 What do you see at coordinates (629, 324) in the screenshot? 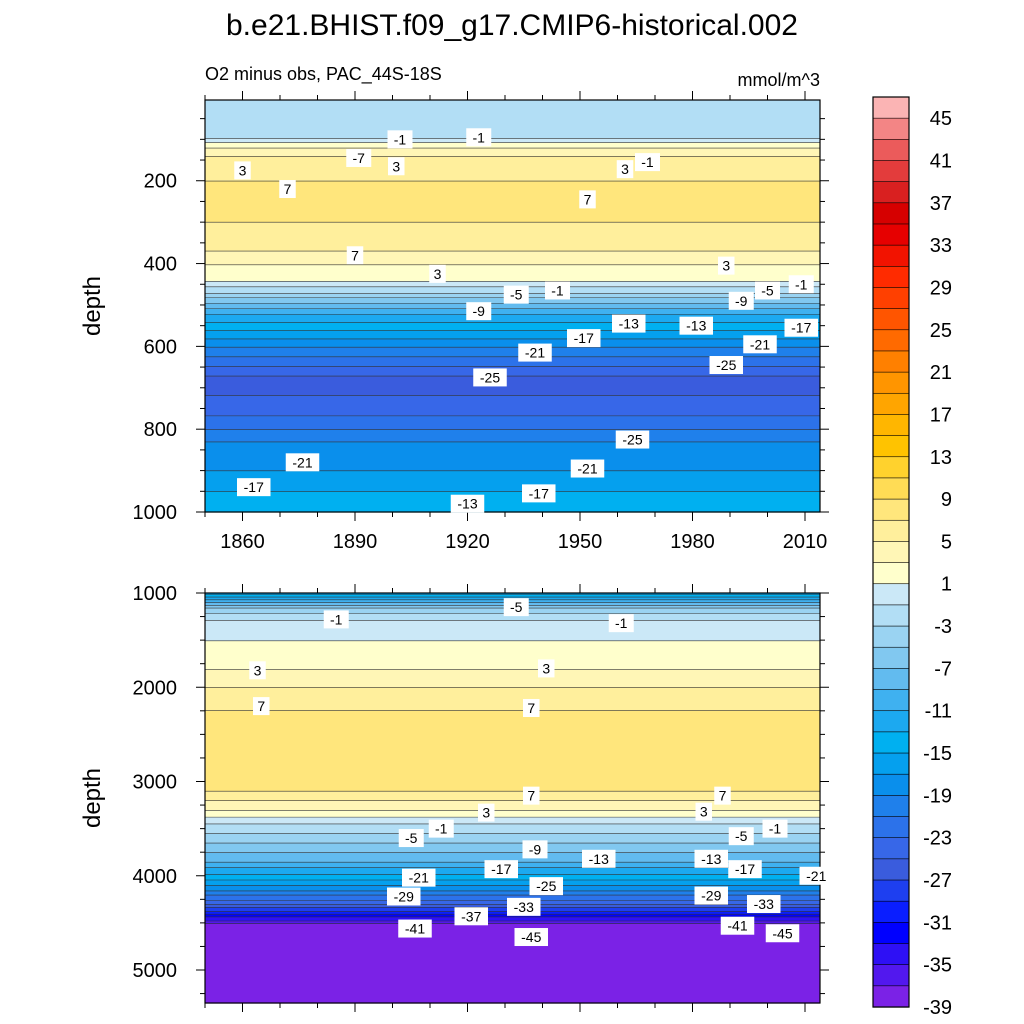
I see `contour-label: -13` at bounding box center [629, 324].